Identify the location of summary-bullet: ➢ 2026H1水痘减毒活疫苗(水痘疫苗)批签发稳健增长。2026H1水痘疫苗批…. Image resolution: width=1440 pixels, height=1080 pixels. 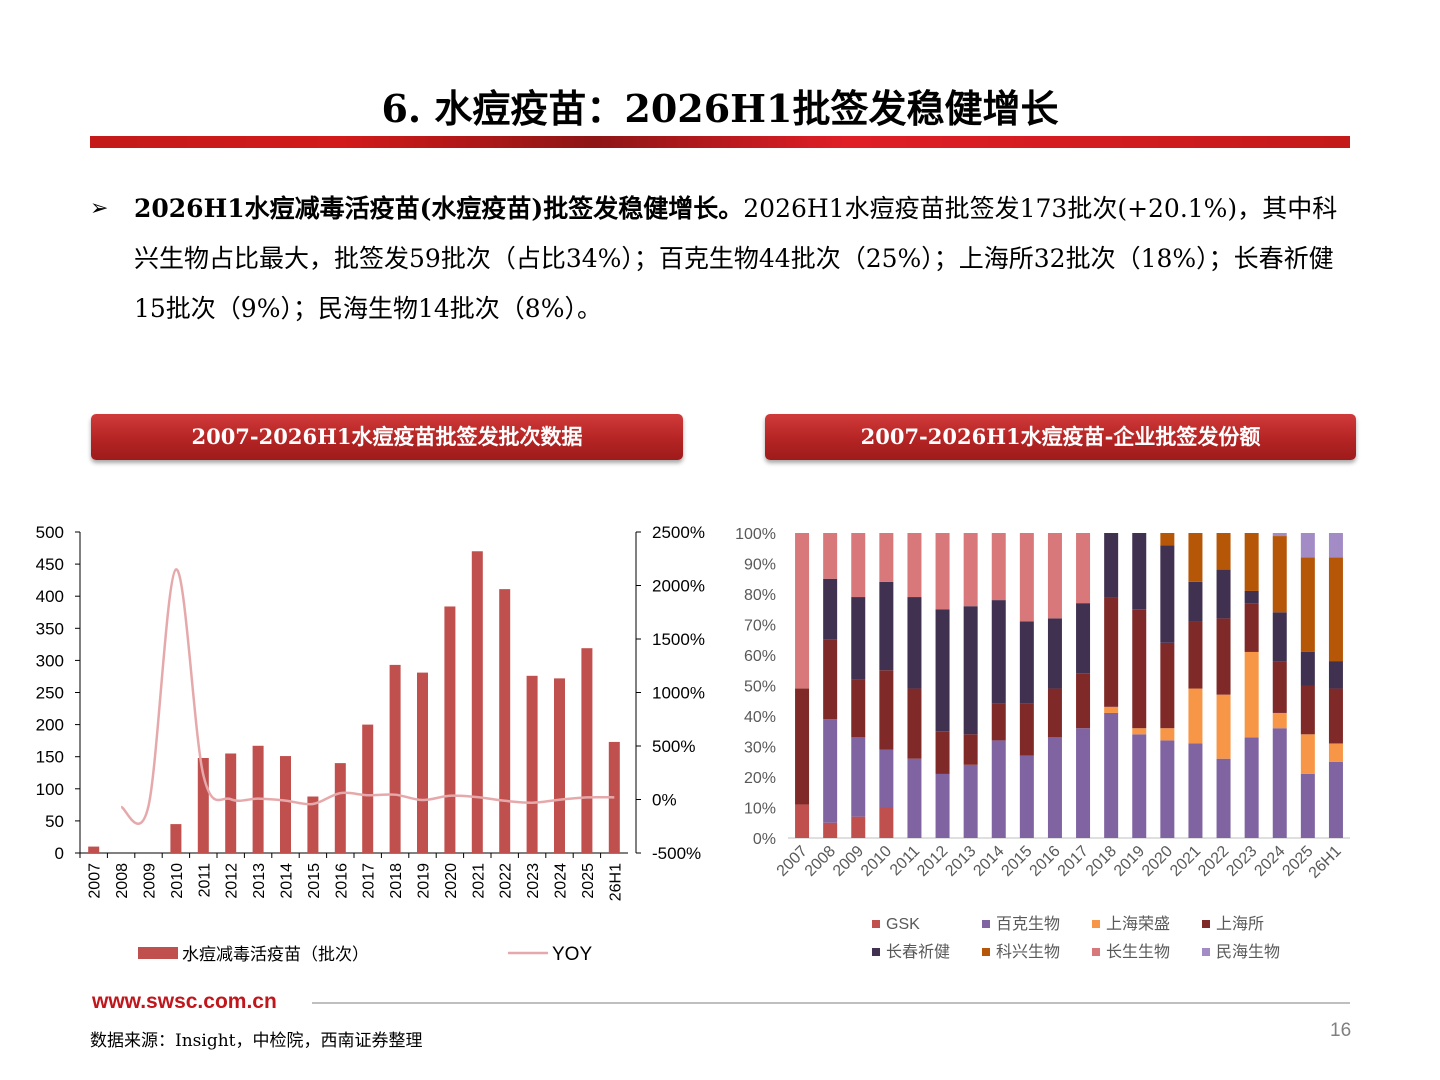
(725, 259).